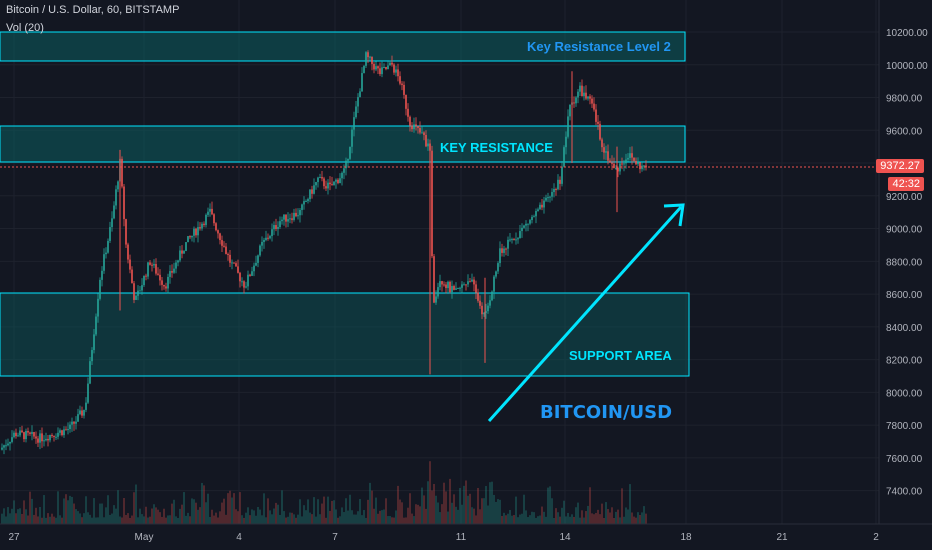 The image size is (932, 550). Describe the element at coordinates (324, 492) in the screenshot. I see `volume-bars` at that location.